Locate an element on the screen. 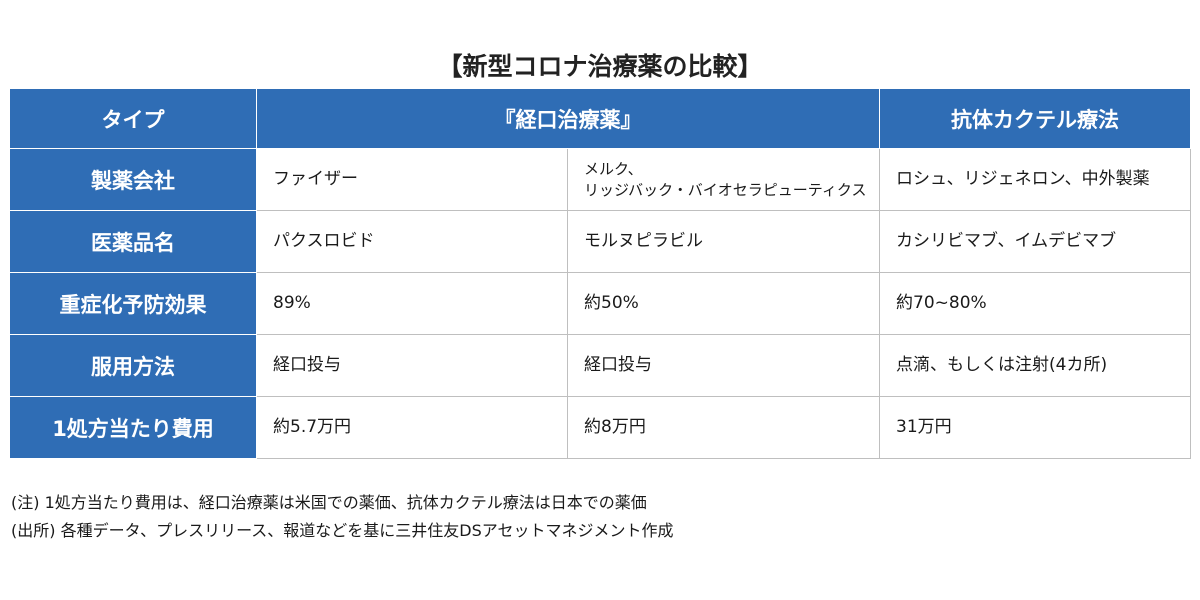 The width and height of the screenshot is (1200, 600). cell-pfizer-manufacturer: ファイザー is located at coordinates (412, 179).